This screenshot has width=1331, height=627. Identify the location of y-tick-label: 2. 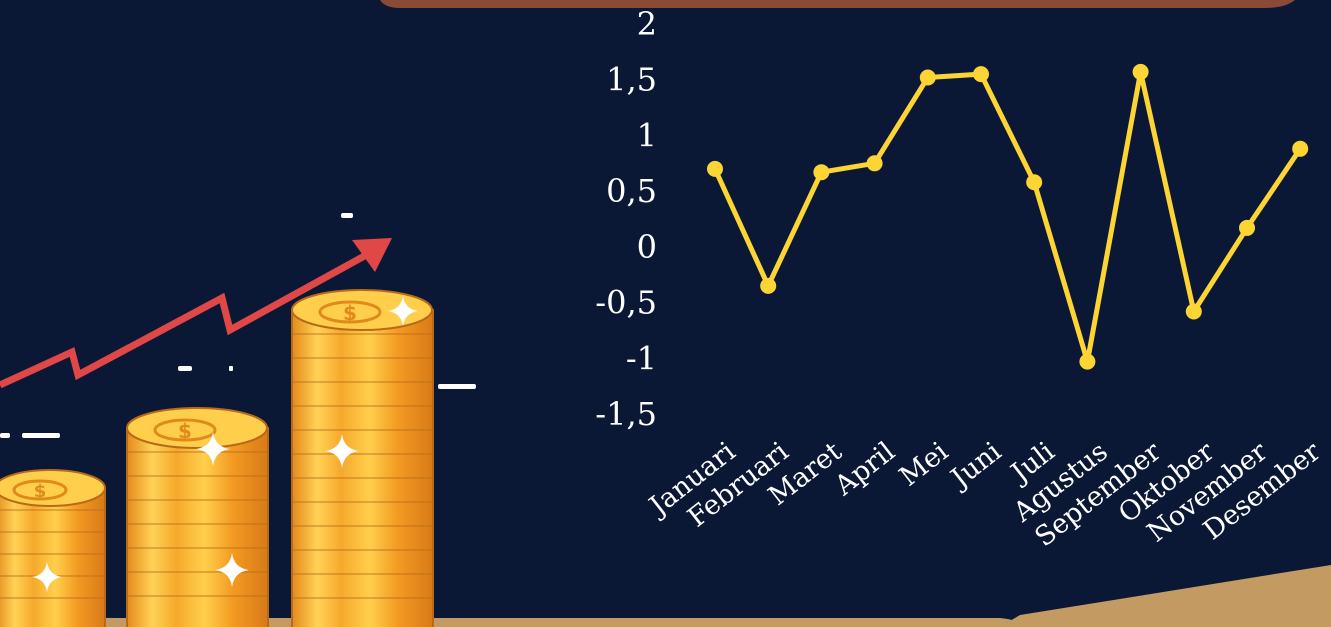
(647, 24).